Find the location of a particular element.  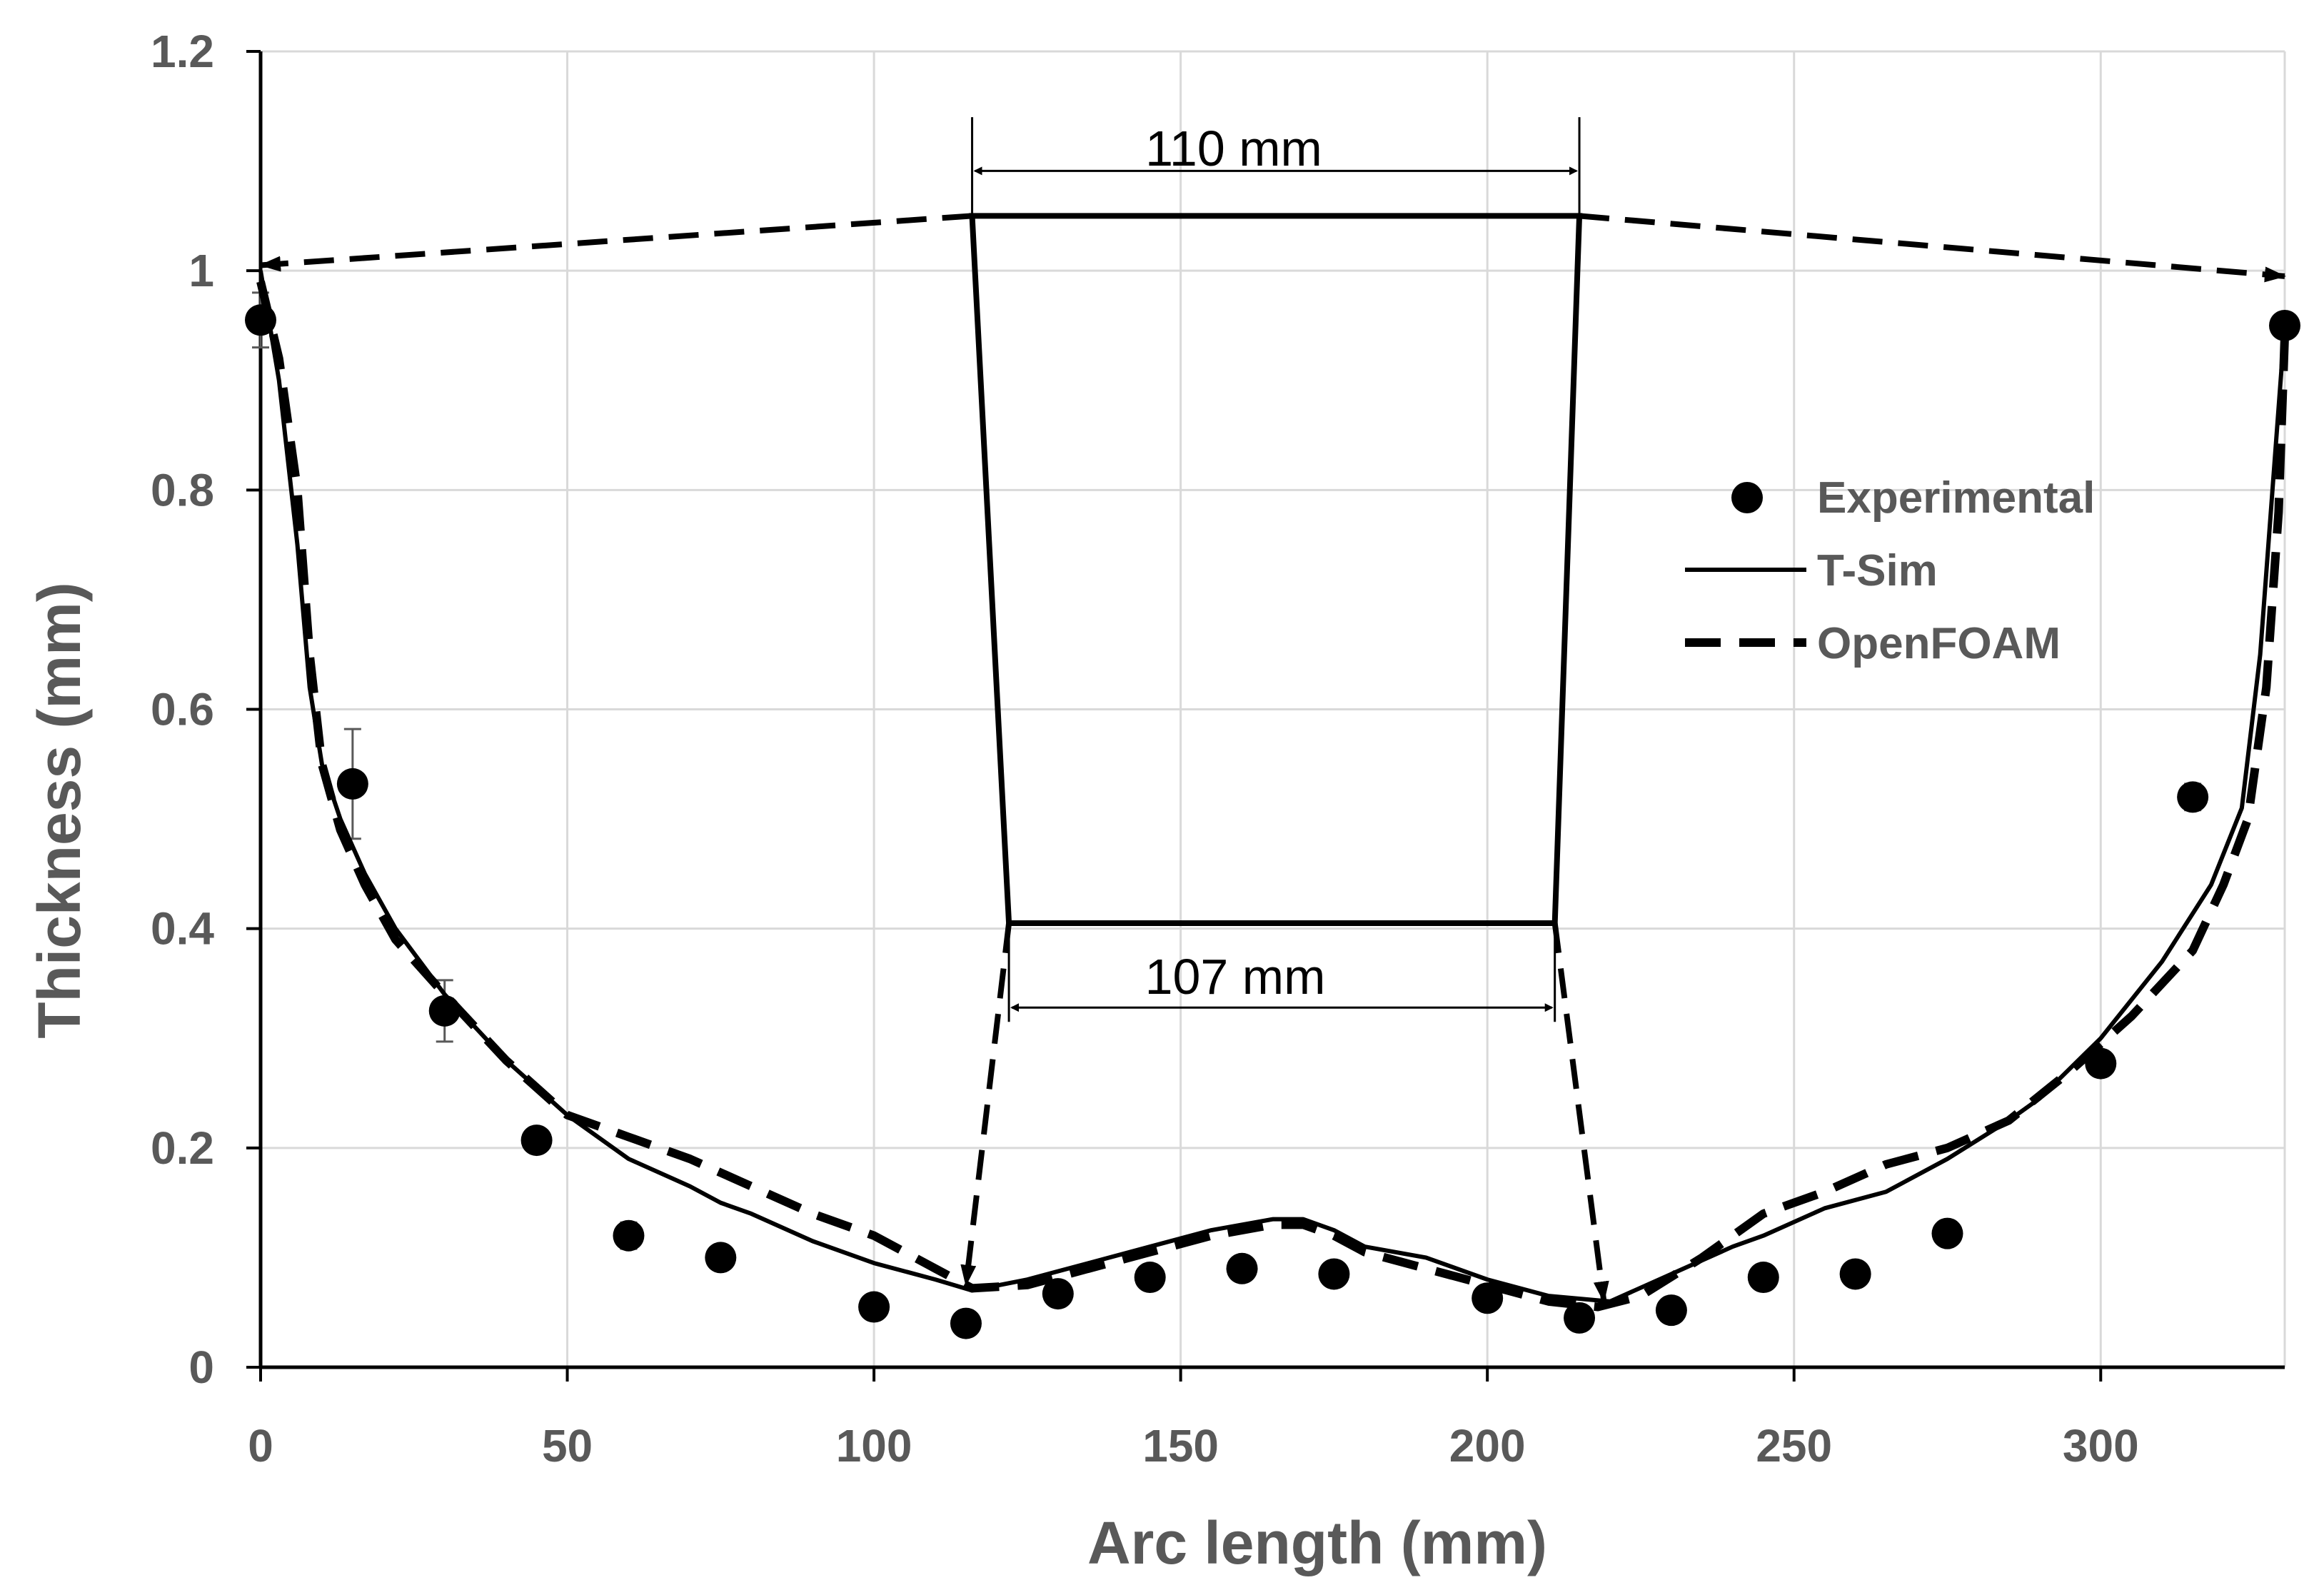

legend-label-experimental: Experimental is located at coordinates (1956, 498).